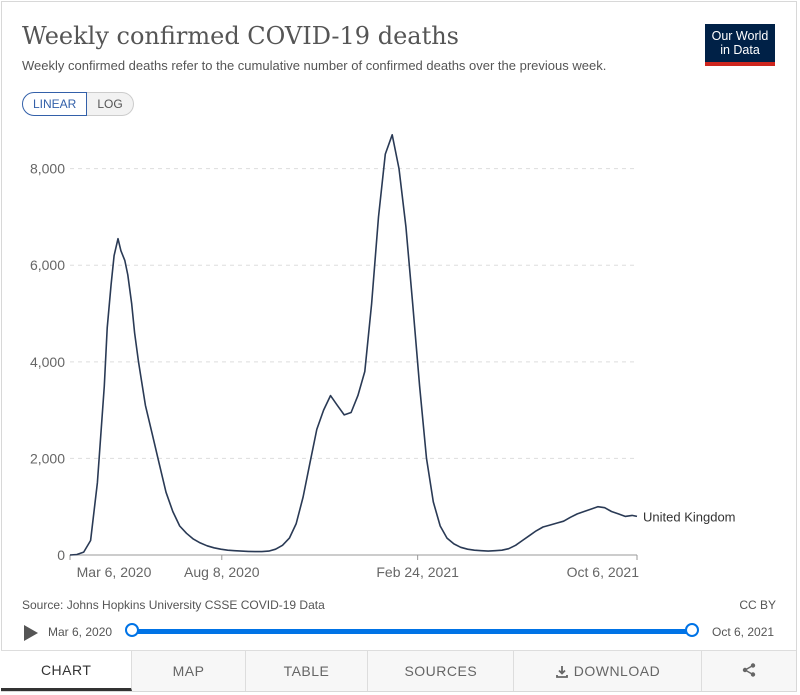 This screenshot has height=695, width=800. Describe the element at coordinates (617, 671) in the screenshot. I see `tab-download-label: DOWNLOAD` at that location.